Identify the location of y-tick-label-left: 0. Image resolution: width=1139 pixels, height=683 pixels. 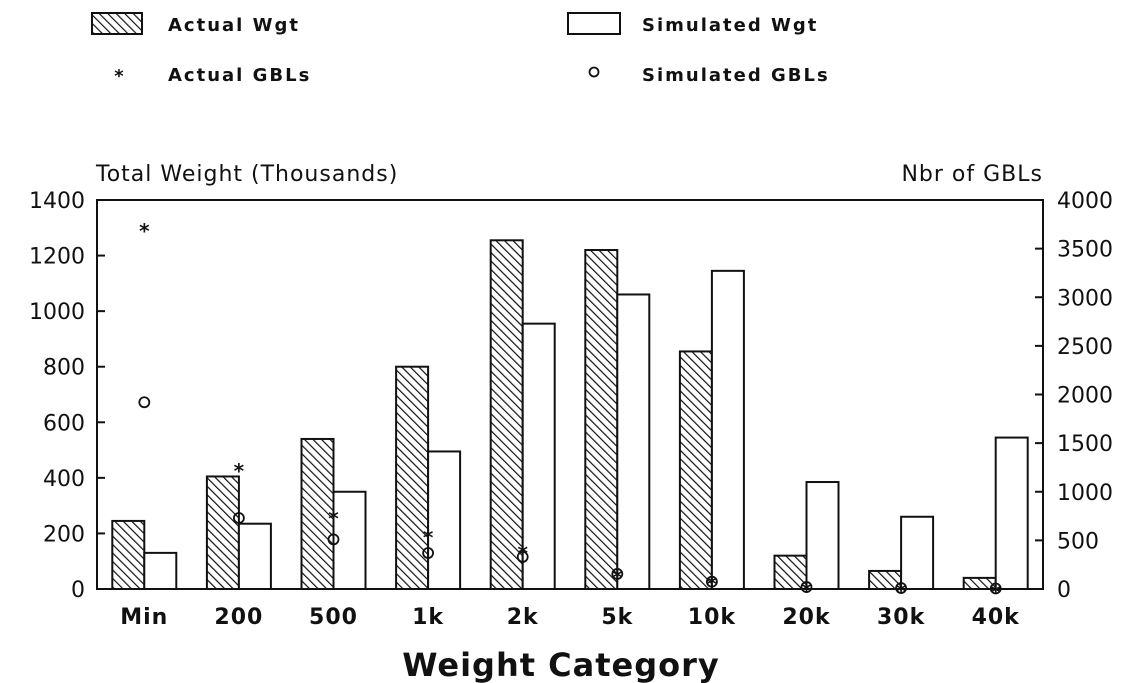
(78, 590).